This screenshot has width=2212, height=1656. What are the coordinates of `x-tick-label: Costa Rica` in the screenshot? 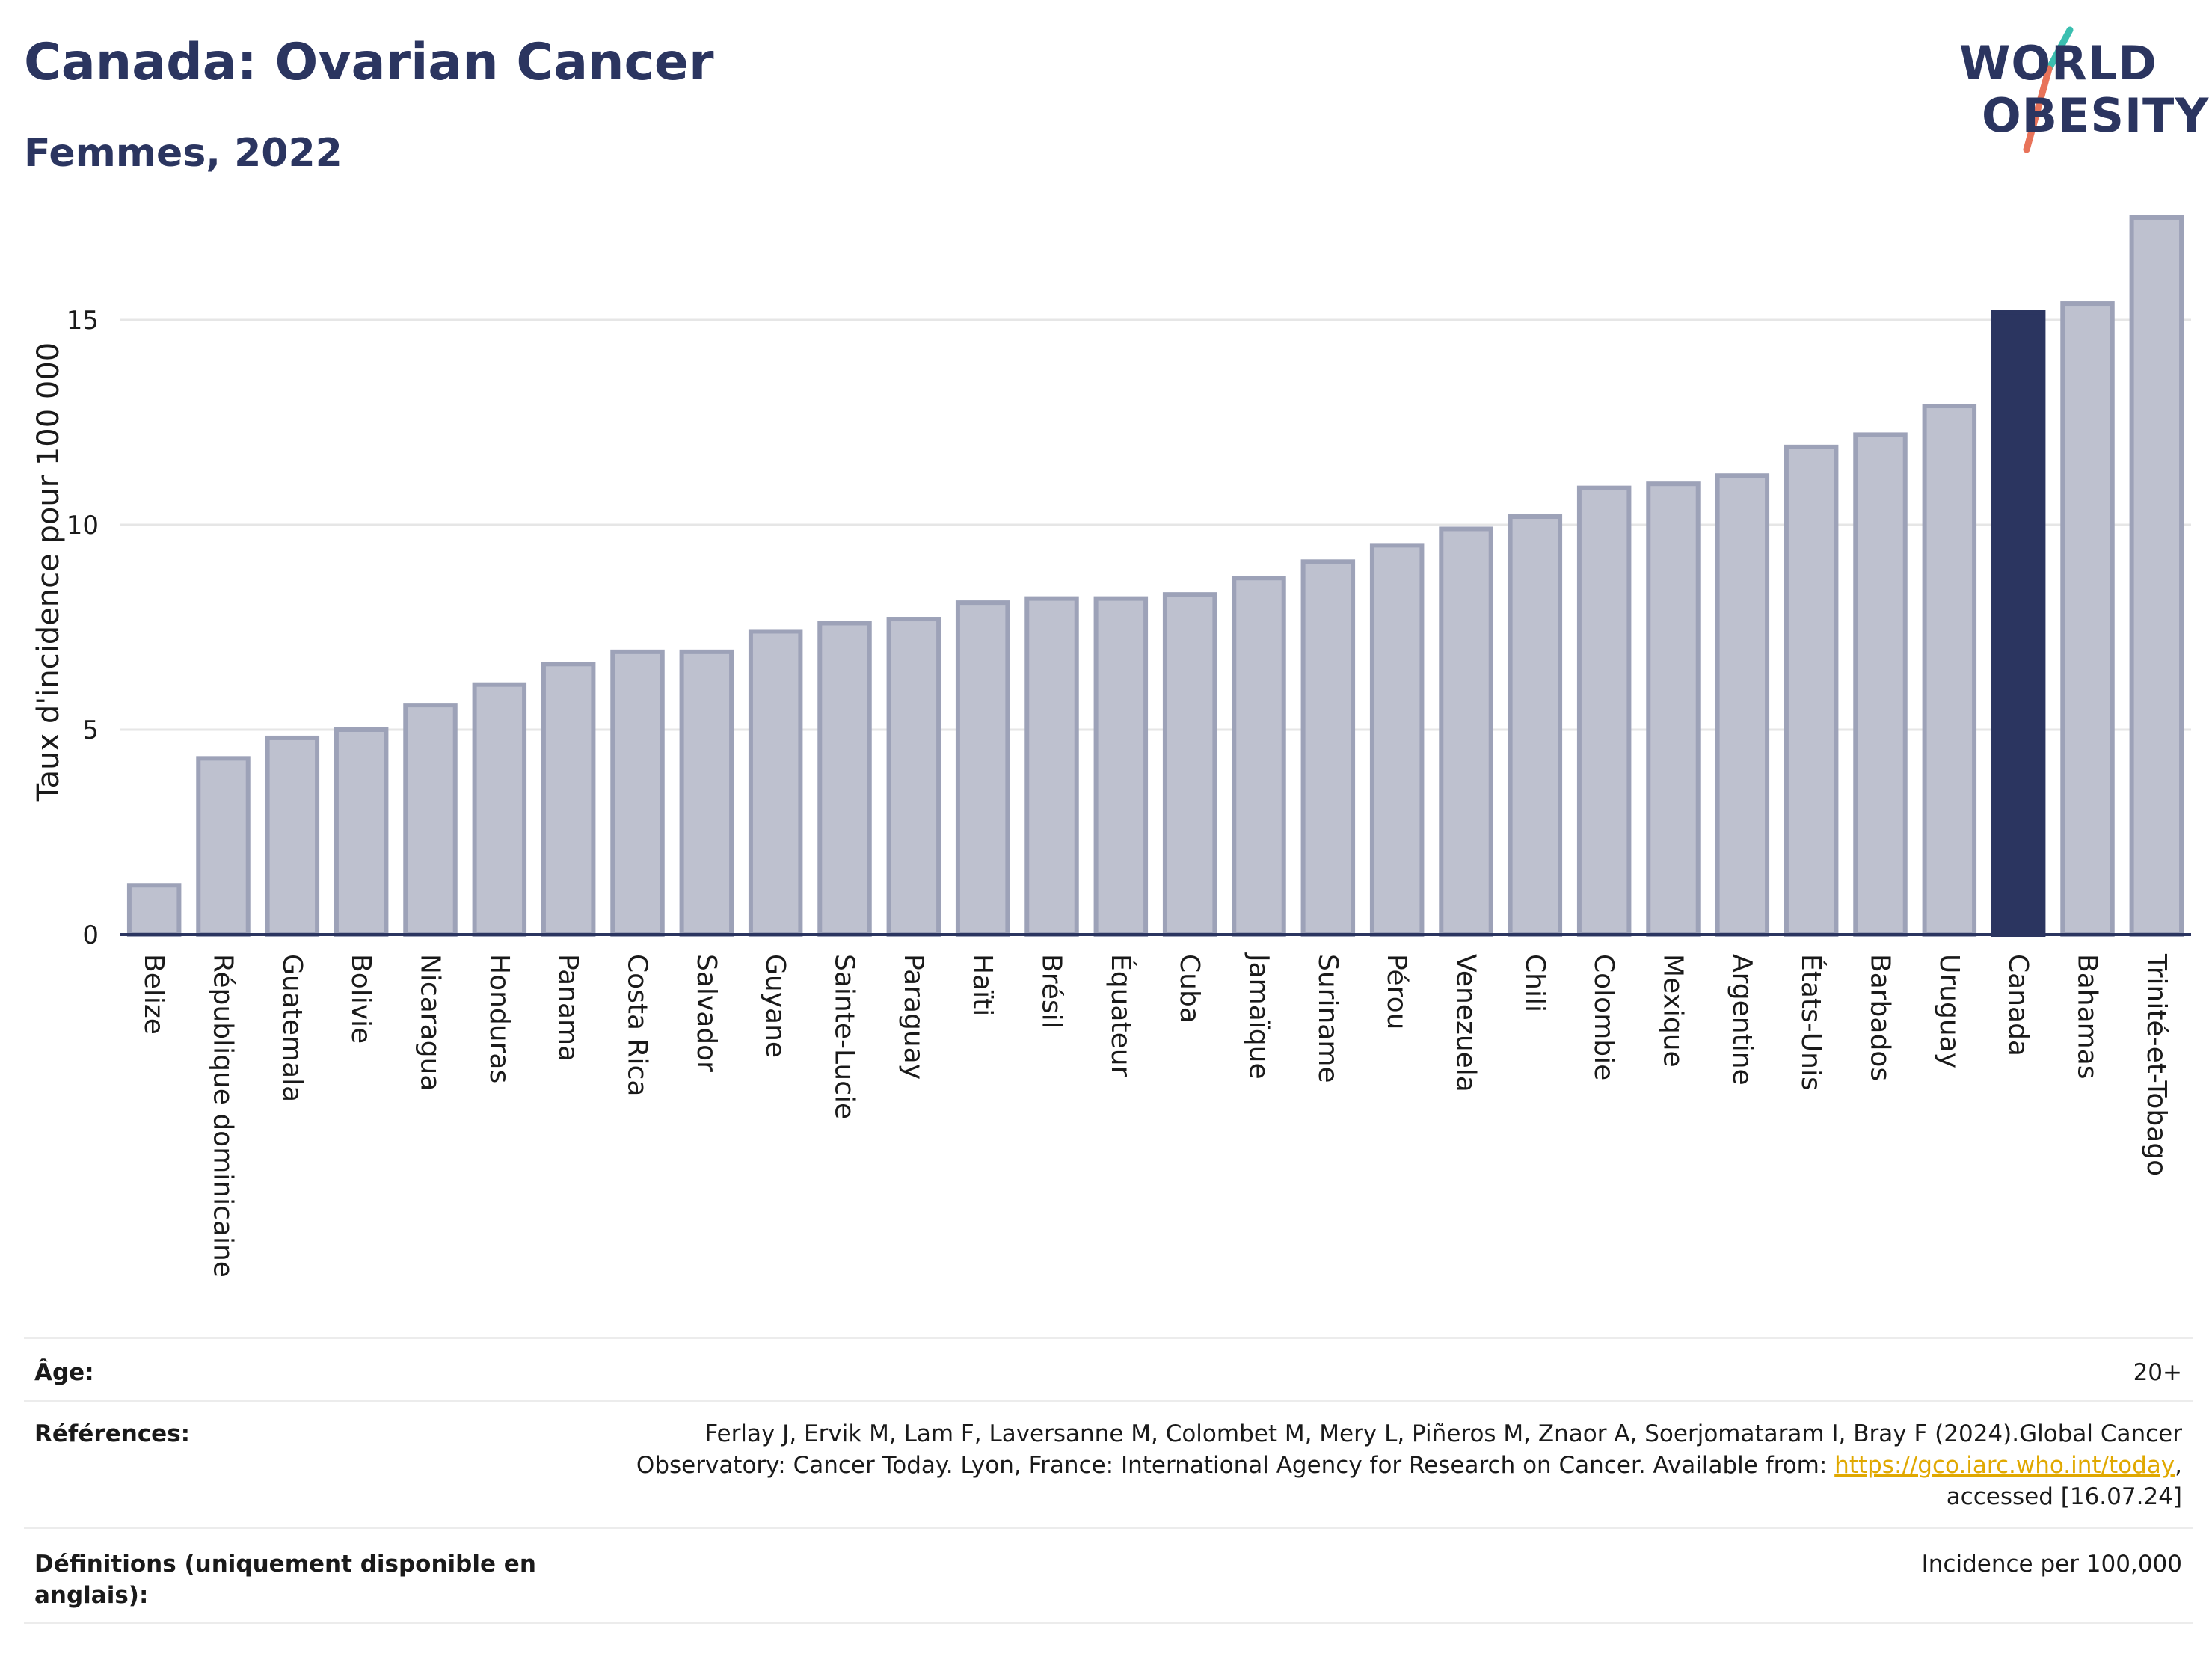 It's located at (637, 1025).